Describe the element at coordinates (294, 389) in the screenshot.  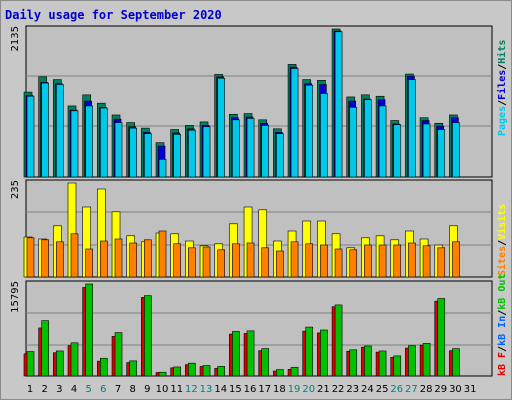
I see `x-tick-19: 19` at that location.